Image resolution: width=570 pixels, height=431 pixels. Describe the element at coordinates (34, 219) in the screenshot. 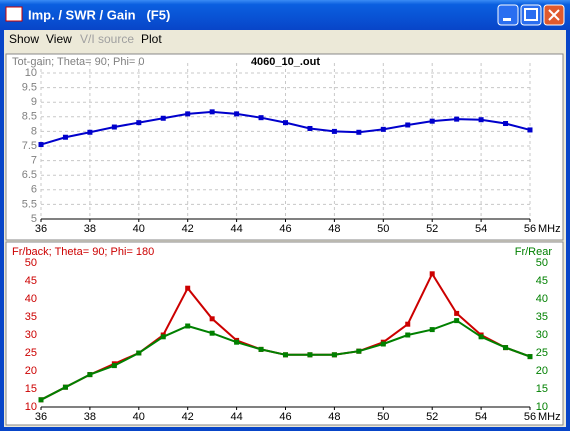

I see `y-tick-label: 5` at that location.